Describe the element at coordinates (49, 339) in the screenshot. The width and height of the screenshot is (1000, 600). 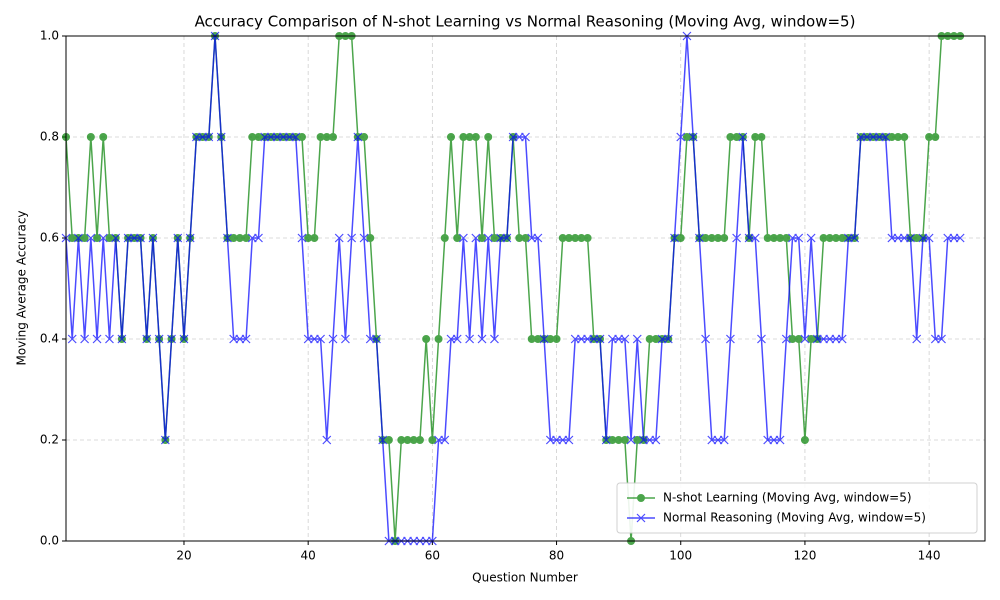
I see `y-tick-label: 0.4` at that location.